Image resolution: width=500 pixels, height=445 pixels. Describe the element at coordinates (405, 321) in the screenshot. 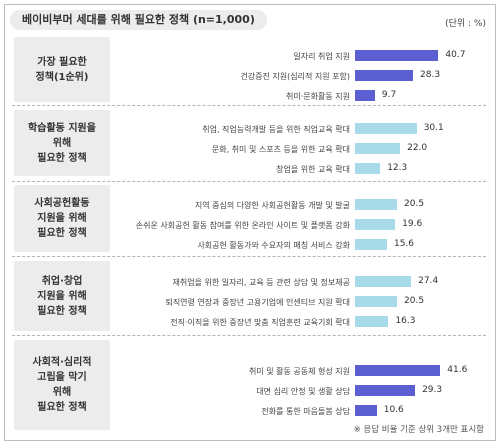

I see `bar-value-label: 16.3` at that location.